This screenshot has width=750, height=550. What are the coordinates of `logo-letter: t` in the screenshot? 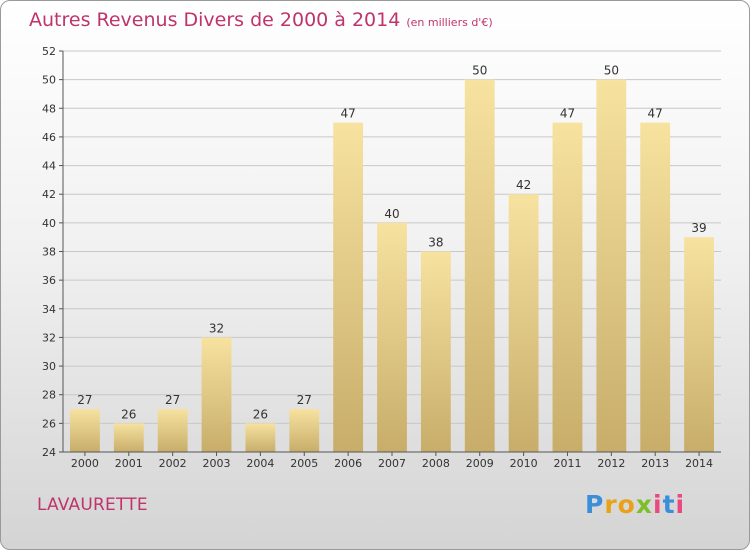 It's located at (669, 504).